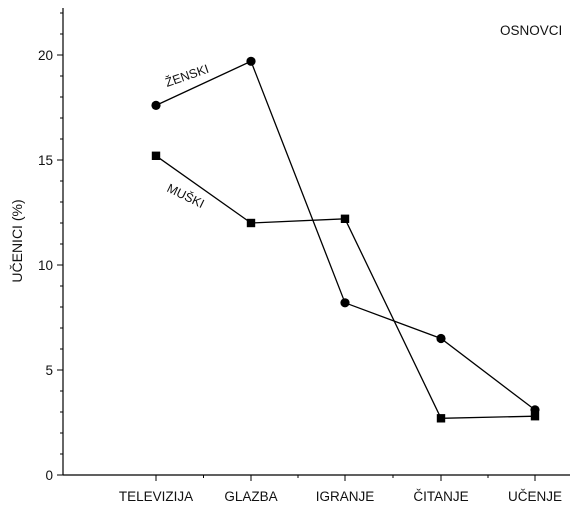  Describe the element at coordinates (156, 496) in the screenshot. I see `x-tick-label: TELEVIZIJA` at that location.